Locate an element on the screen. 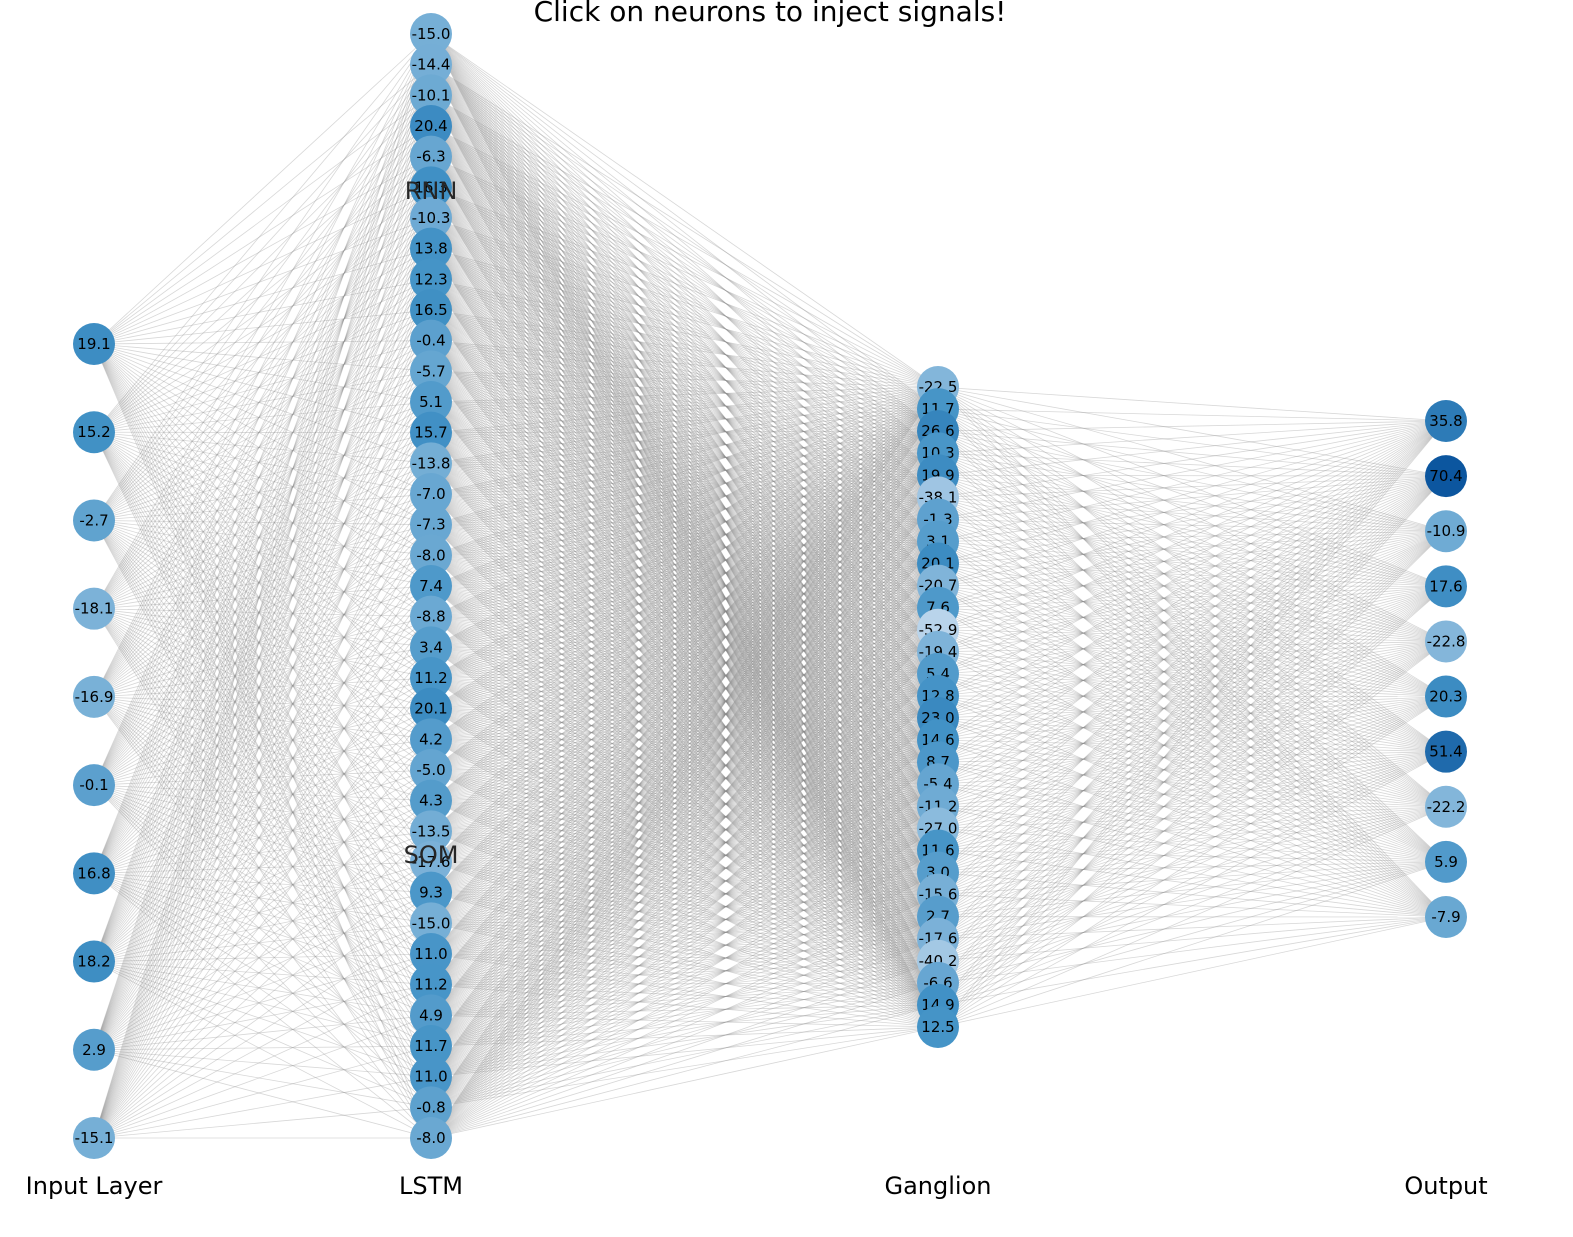 This screenshot has width=1573, height=1237. neuron-output-1: 70.4 is located at coordinates (1446, 476).